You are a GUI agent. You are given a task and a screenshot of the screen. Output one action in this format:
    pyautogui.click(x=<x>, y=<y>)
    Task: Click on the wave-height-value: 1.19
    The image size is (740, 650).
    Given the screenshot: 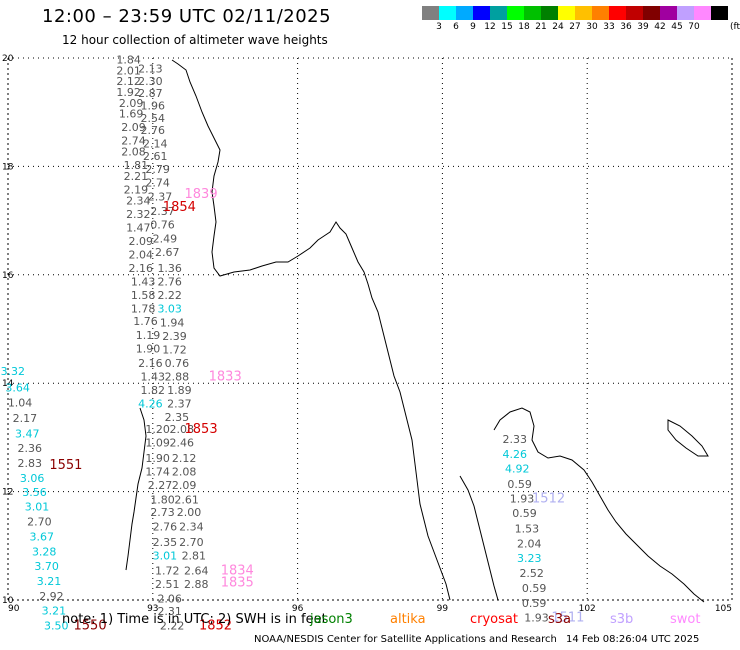 What is the action you would take?
    pyautogui.click(x=148, y=335)
    